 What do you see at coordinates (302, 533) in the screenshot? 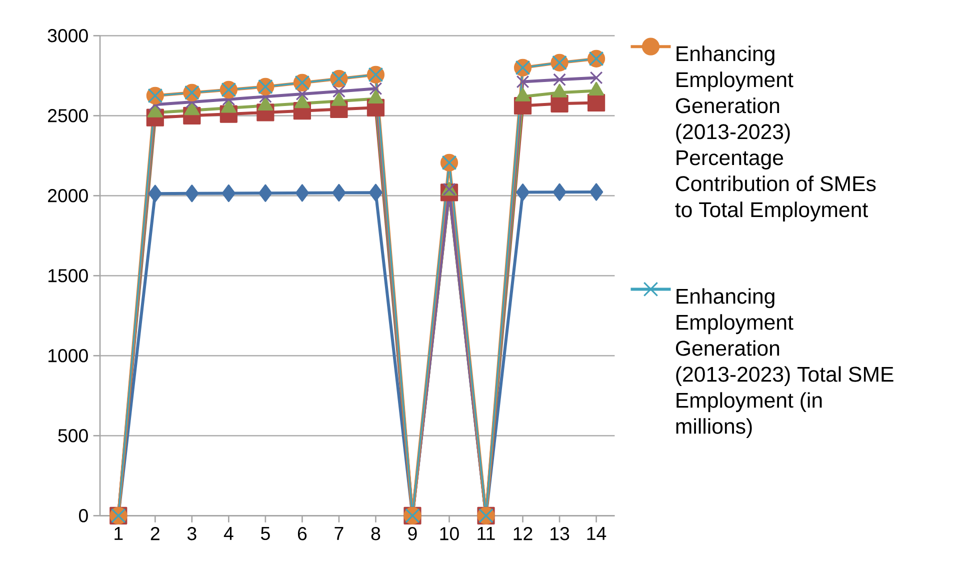
I see `x-tick-label: 6` at bounding box center [302, 533].